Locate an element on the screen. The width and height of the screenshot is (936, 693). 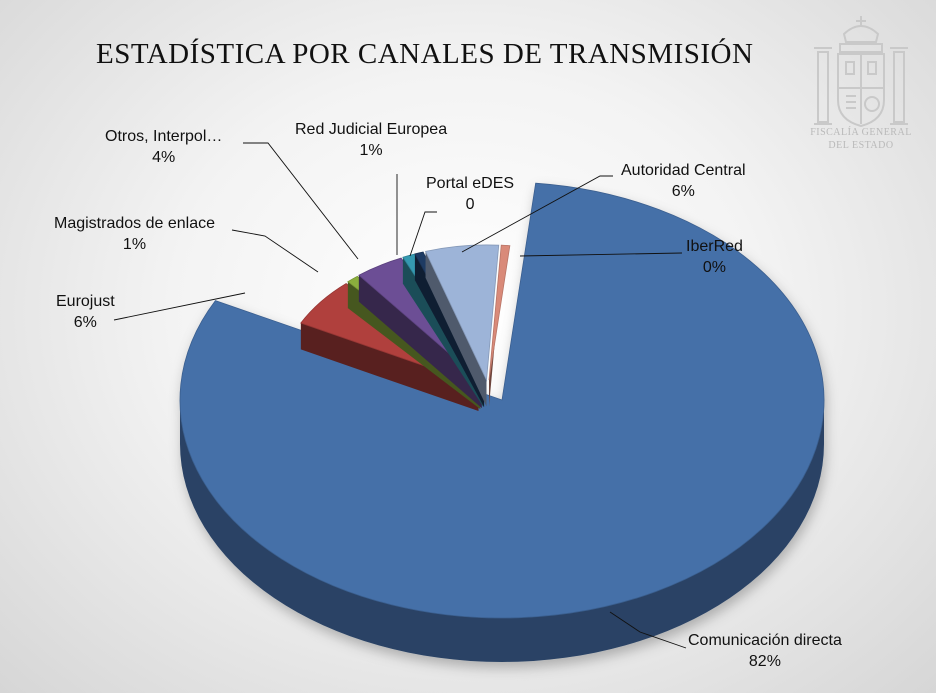
label-name: Portal eDES is located at coordinates (470, 183).